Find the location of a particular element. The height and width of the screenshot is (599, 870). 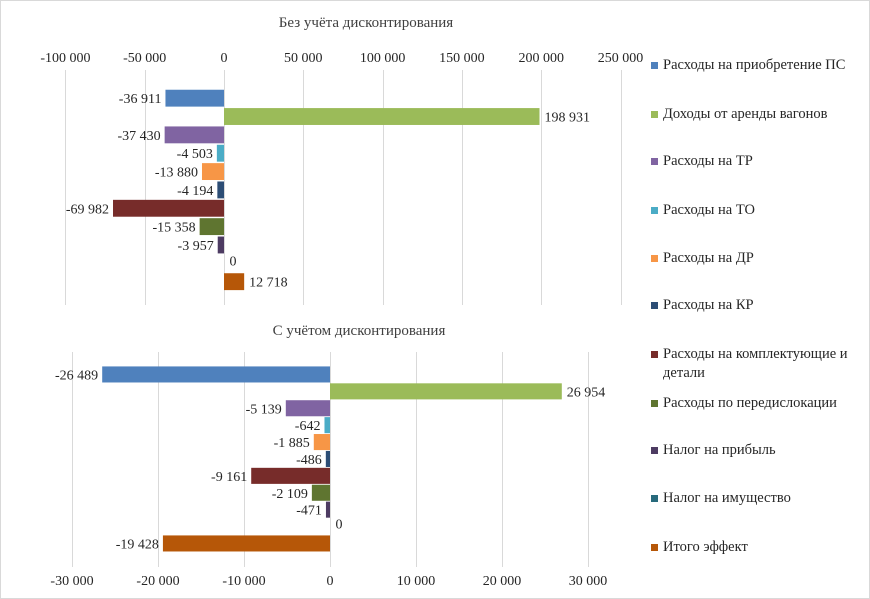

data-label: -9 161 is located at coordinates (229, 477).